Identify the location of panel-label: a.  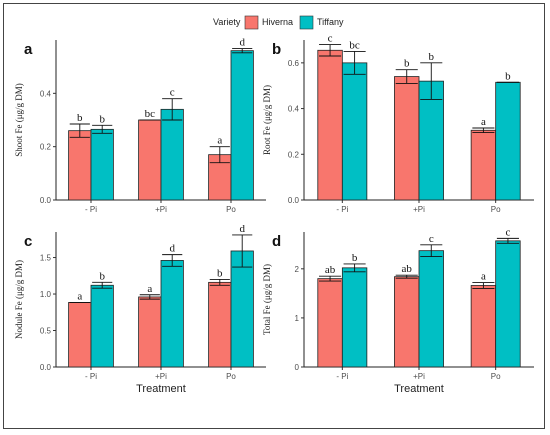
(28, 49).